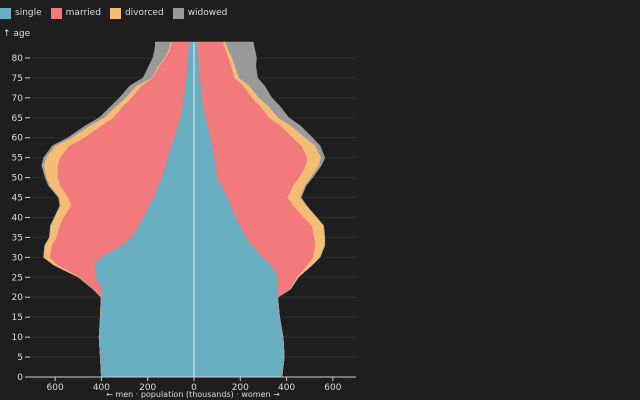  What do you see at coordinates (18, 59) in the screenshot?
I see `y-tick-label: 80` at bounding box center [18, 59].